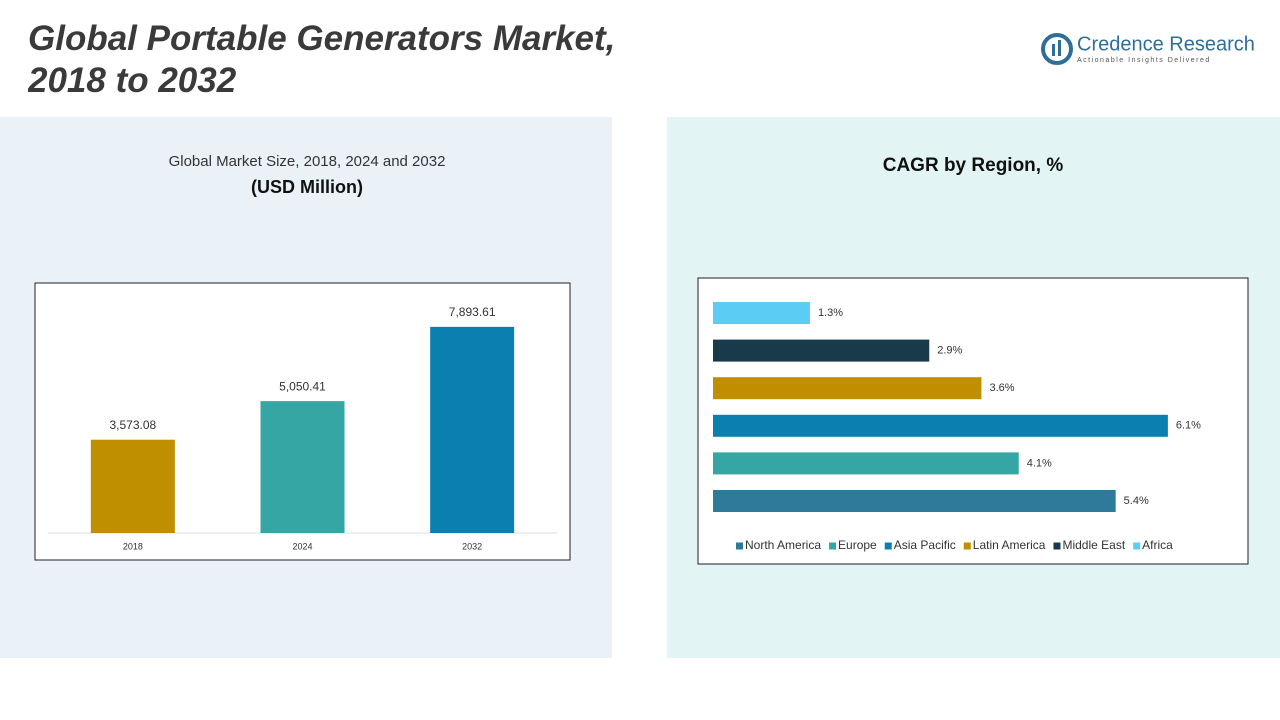  I want to click on logo-tagline: Actionable Insights Delivered, so click(1144, 60).